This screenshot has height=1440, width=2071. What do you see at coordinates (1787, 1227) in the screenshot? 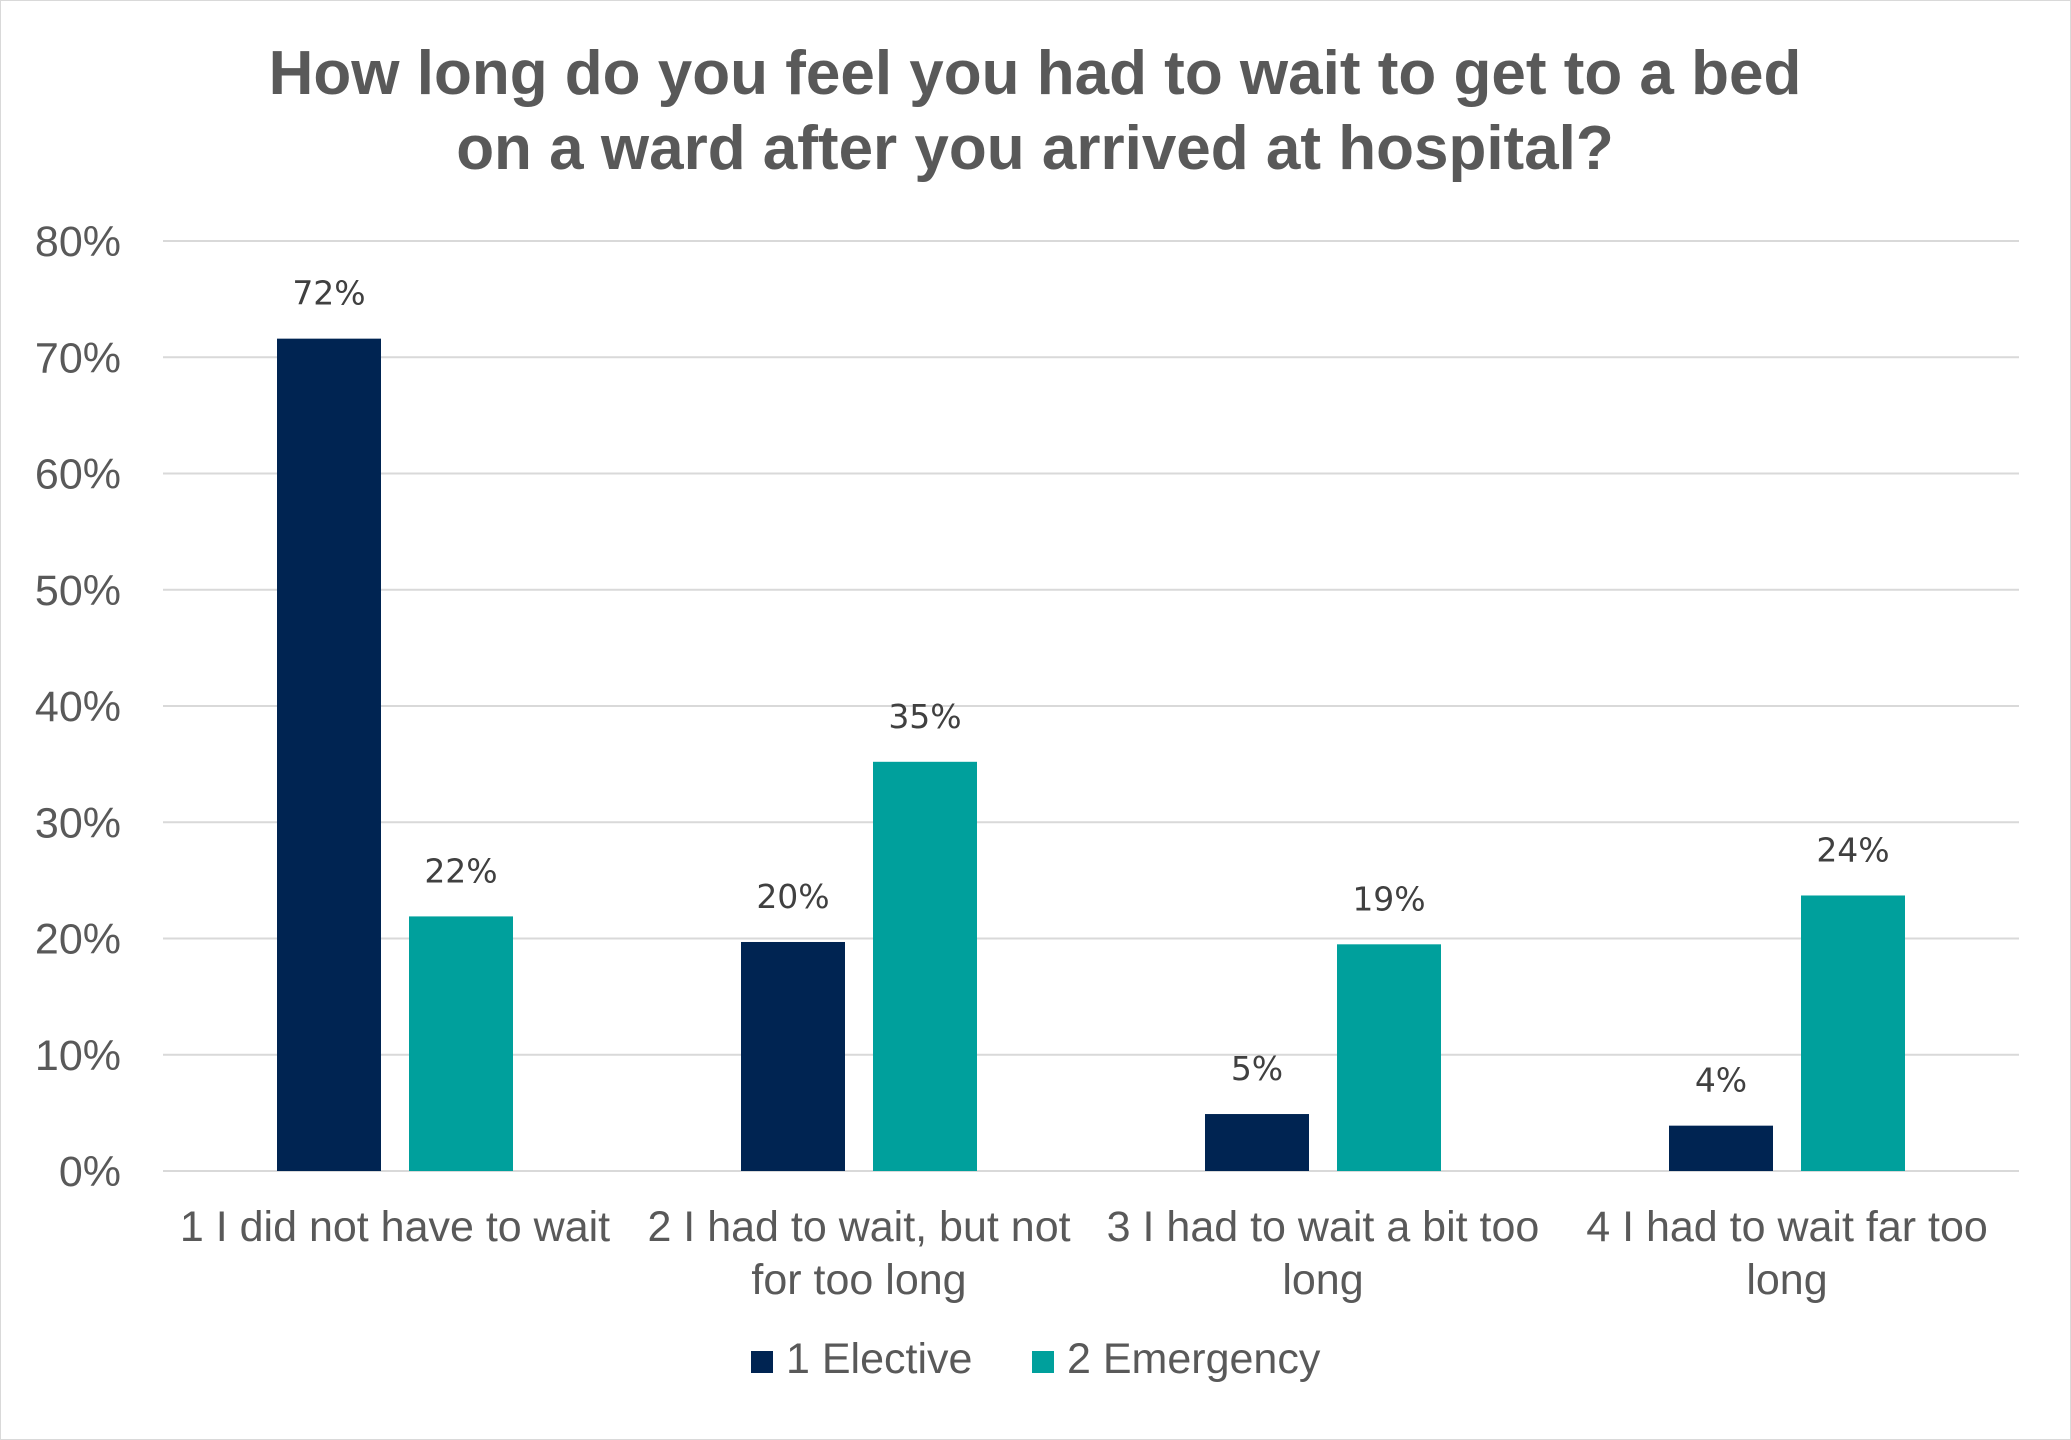
I see `x-tick-label-4: 4 I had to wait far too` at bounding box center [1787, 1227].